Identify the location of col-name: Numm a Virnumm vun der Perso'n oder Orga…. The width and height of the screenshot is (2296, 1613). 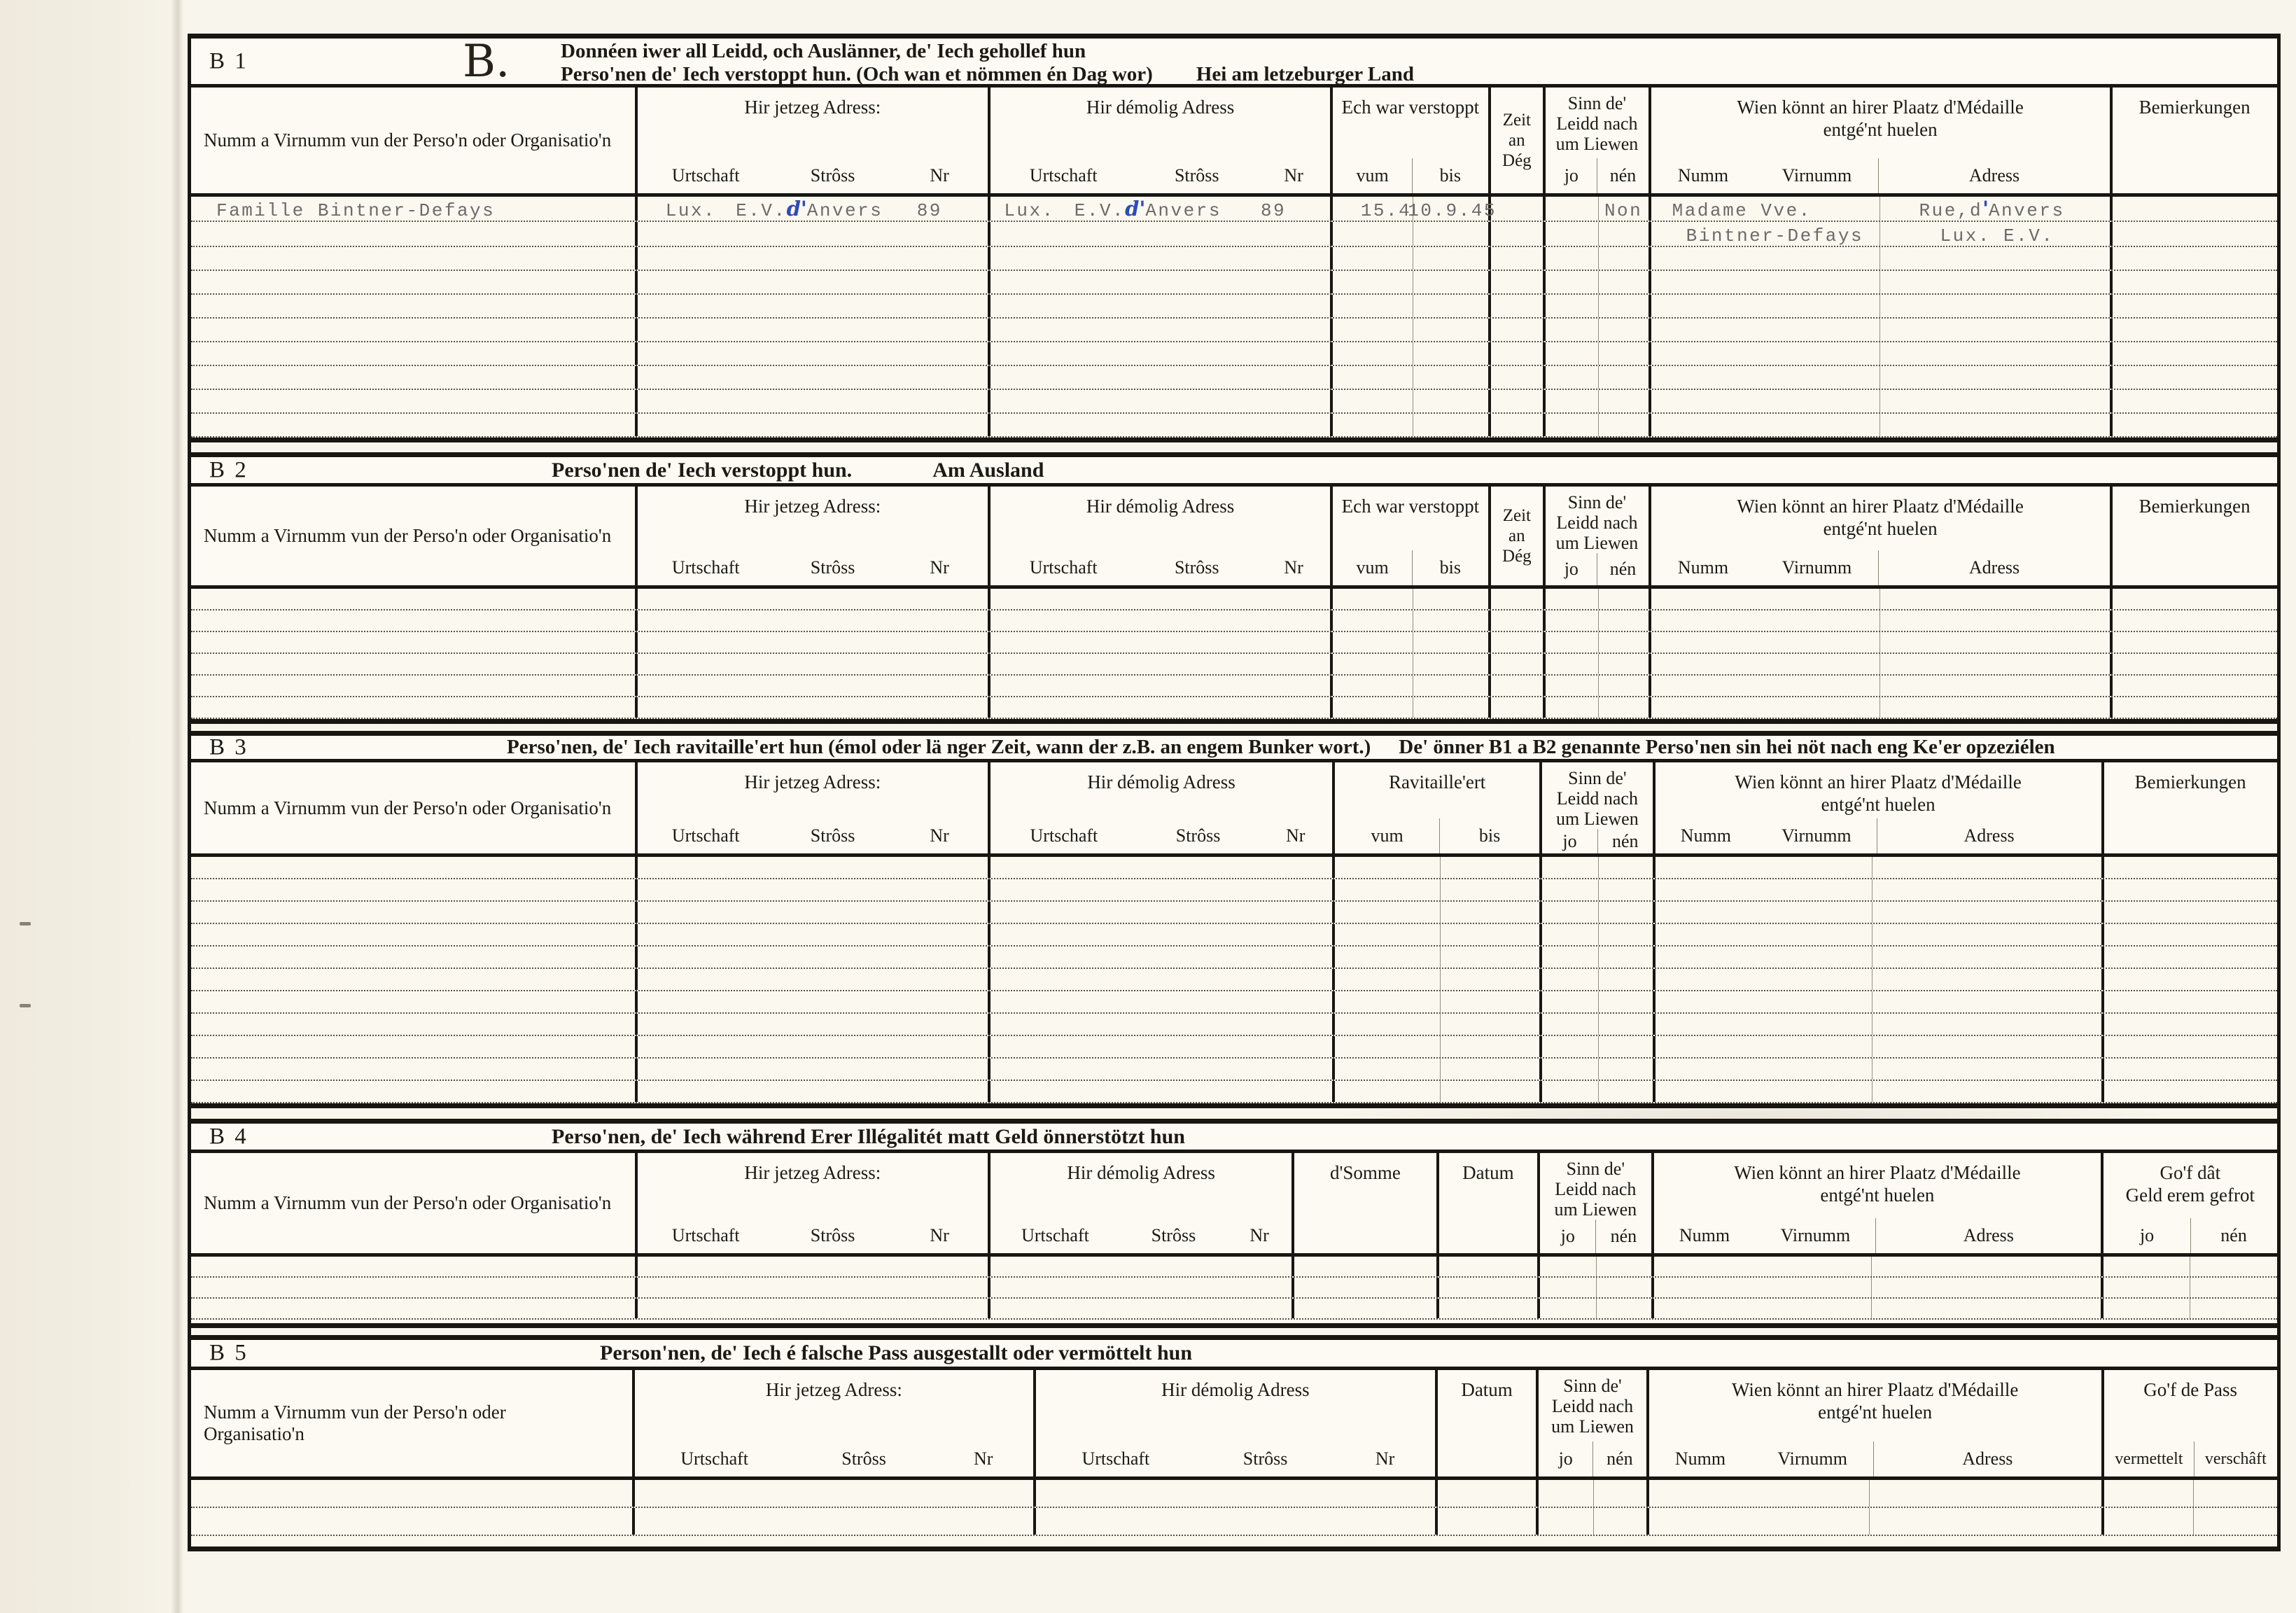
(414, 536).